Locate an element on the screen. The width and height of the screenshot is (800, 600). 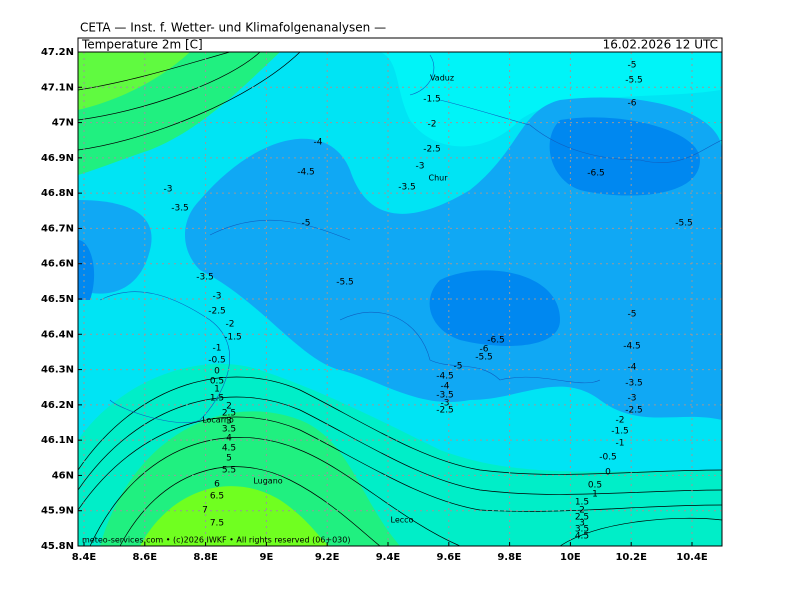
lat-label: 46.8N is located at coordinates (57, 193).